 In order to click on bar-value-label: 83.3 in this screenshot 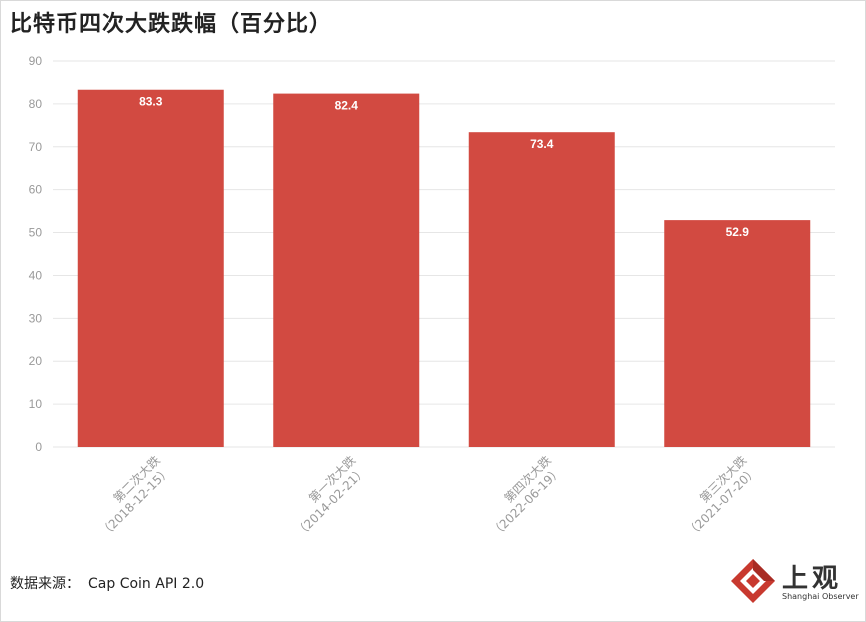, I will do `click(151, 102)`.